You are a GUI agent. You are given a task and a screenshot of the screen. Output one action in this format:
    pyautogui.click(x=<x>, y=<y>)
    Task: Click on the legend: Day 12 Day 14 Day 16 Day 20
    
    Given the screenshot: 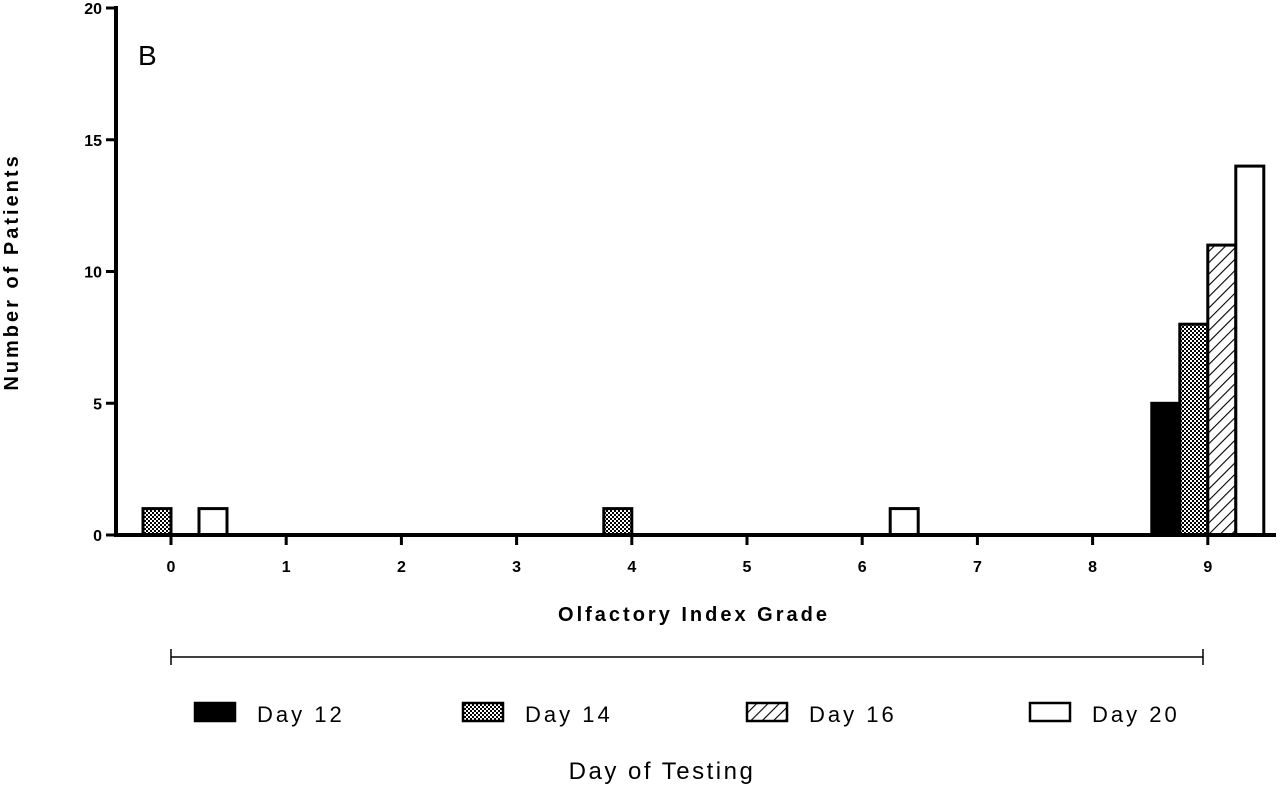 What is the action you would take?
    pyautogui.click(x=686, y=714)
    